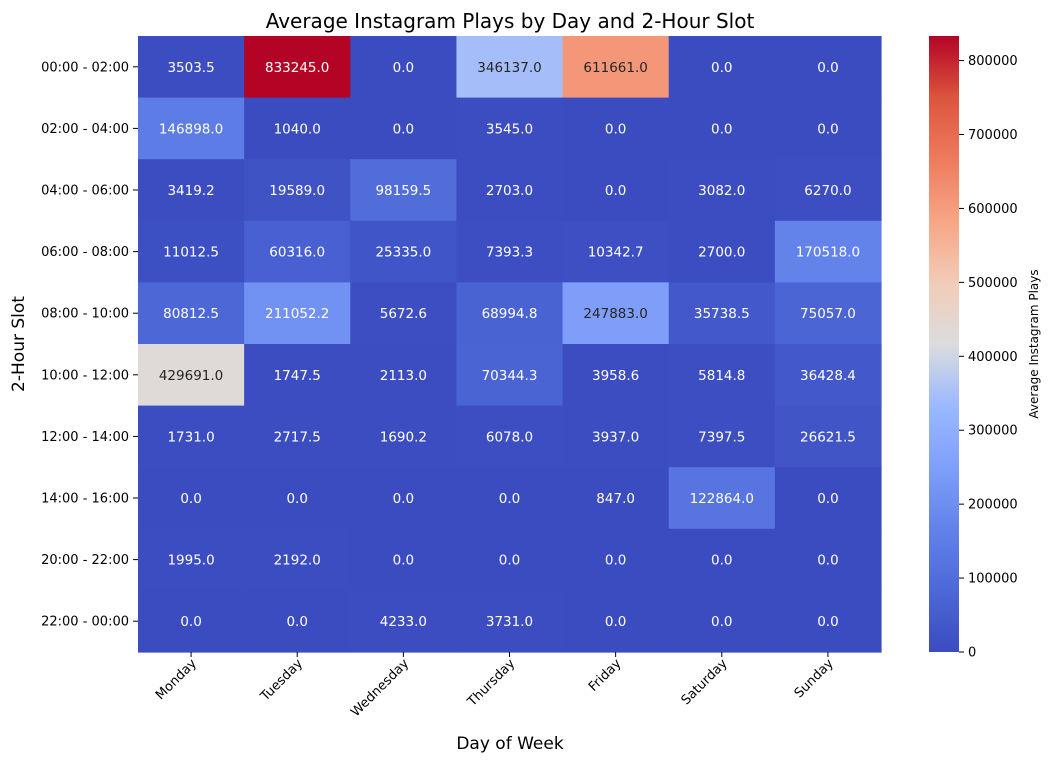  I want to click on colorbar-tick-label: 300000, so click(993, 431).